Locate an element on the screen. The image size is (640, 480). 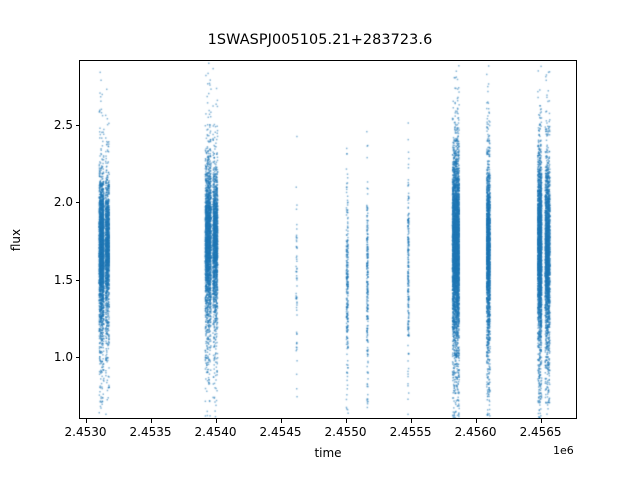
y-tick-label: 2.0 is located at coordinates (63, 202).